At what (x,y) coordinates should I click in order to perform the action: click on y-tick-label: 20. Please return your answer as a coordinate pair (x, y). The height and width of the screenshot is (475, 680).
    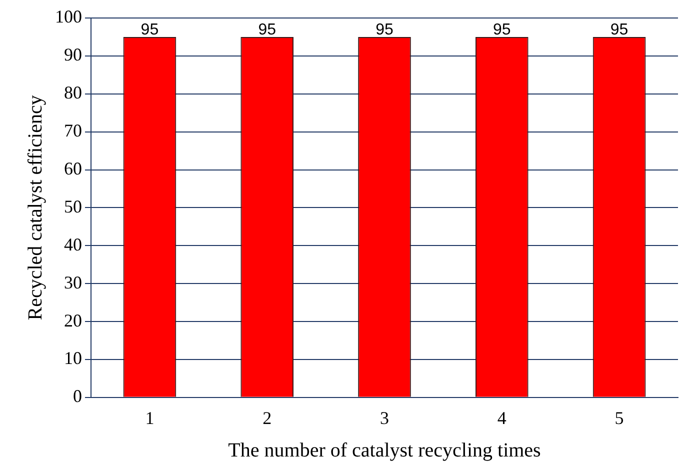
    Looking at the image, I should click on (73, 320).